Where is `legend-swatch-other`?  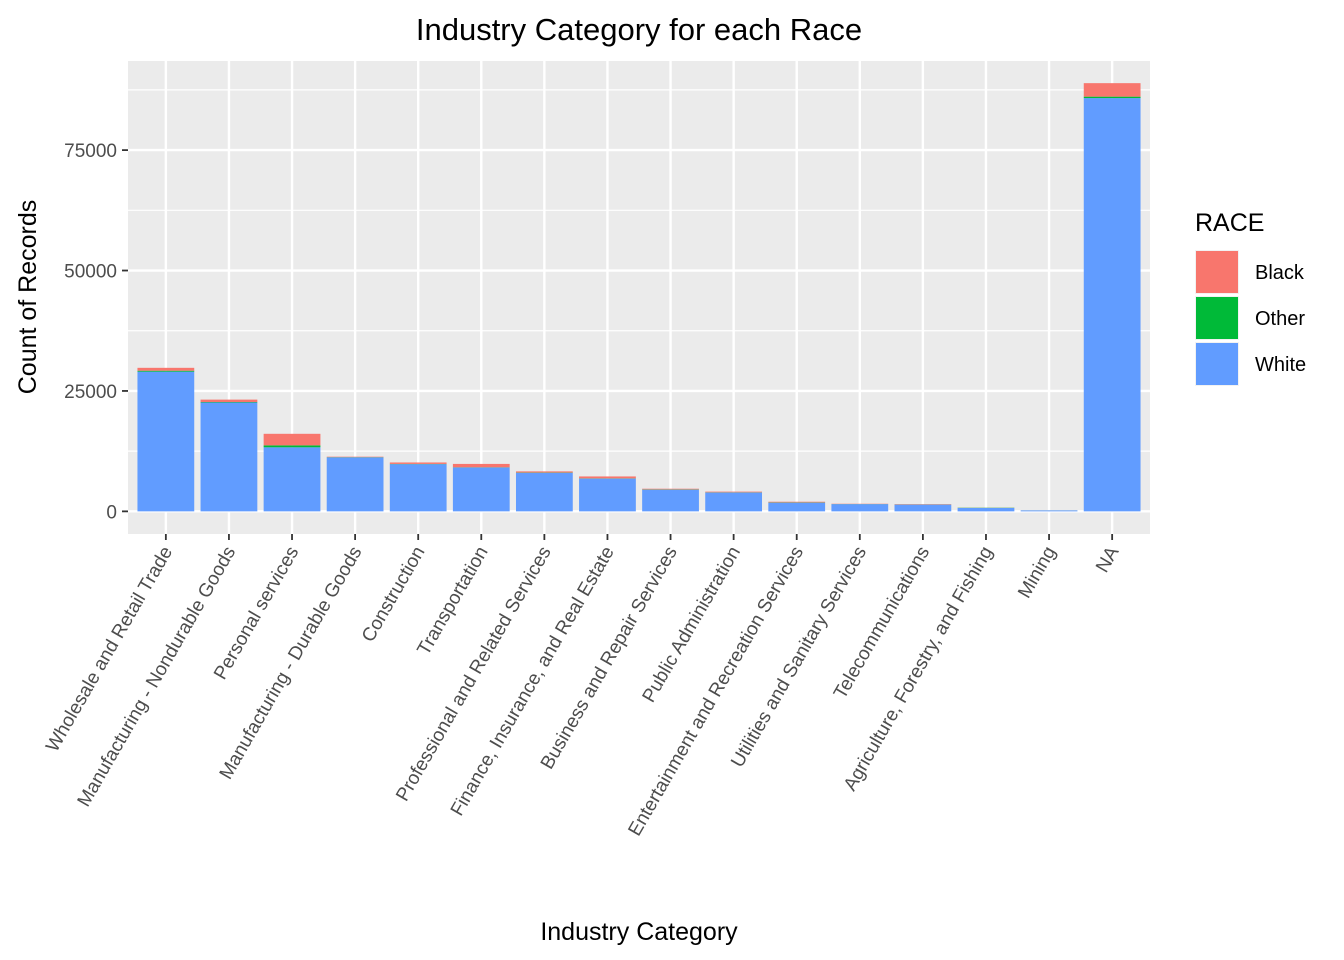 legend-swatch-other is located at coordinates (1217, 318).